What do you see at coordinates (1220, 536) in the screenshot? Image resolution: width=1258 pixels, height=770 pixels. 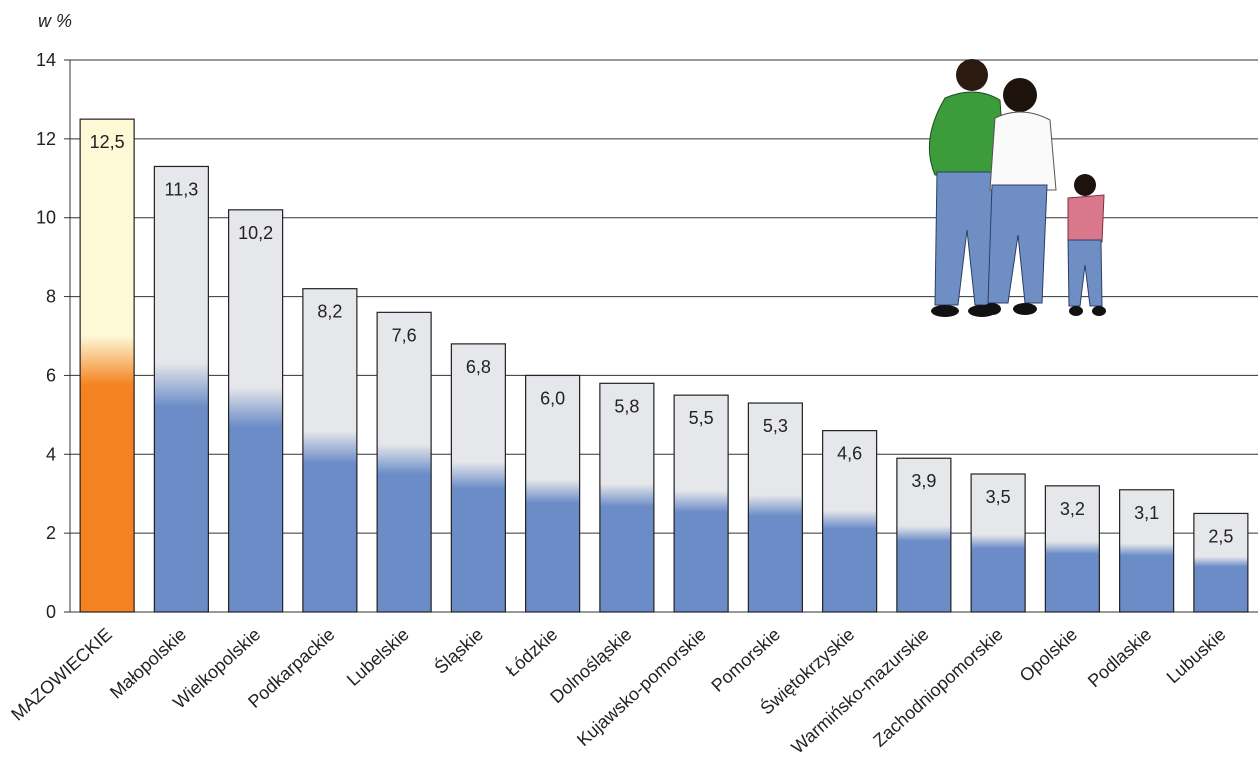 I see `value-label: 2,5` at bounding box center [1220, 536].